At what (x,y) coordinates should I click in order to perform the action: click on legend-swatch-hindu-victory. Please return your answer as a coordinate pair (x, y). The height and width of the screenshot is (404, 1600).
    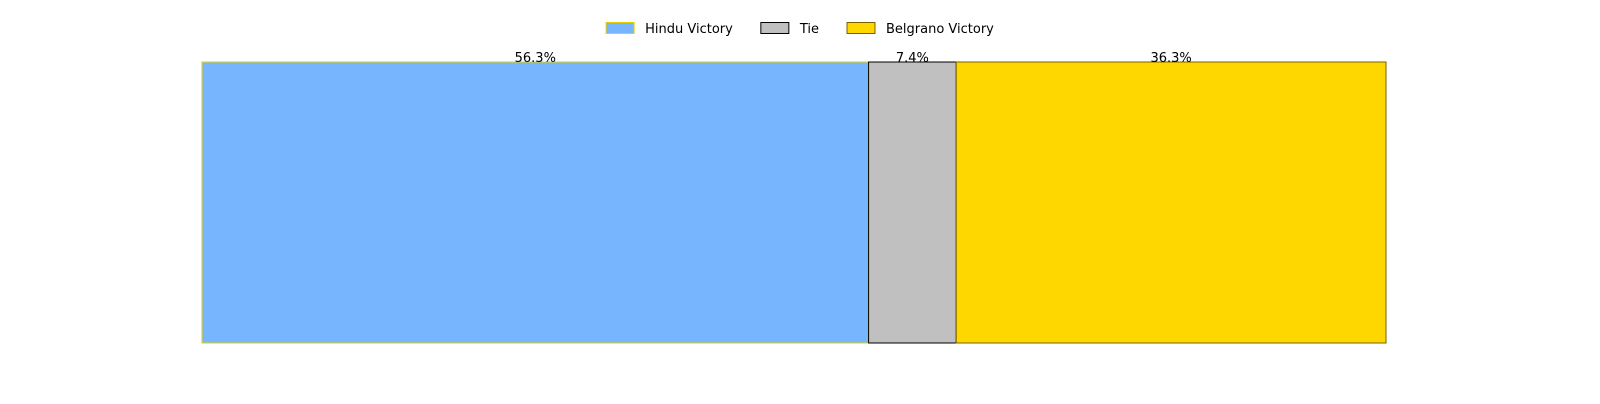
    Looking at the image, I should click on (620, 28).